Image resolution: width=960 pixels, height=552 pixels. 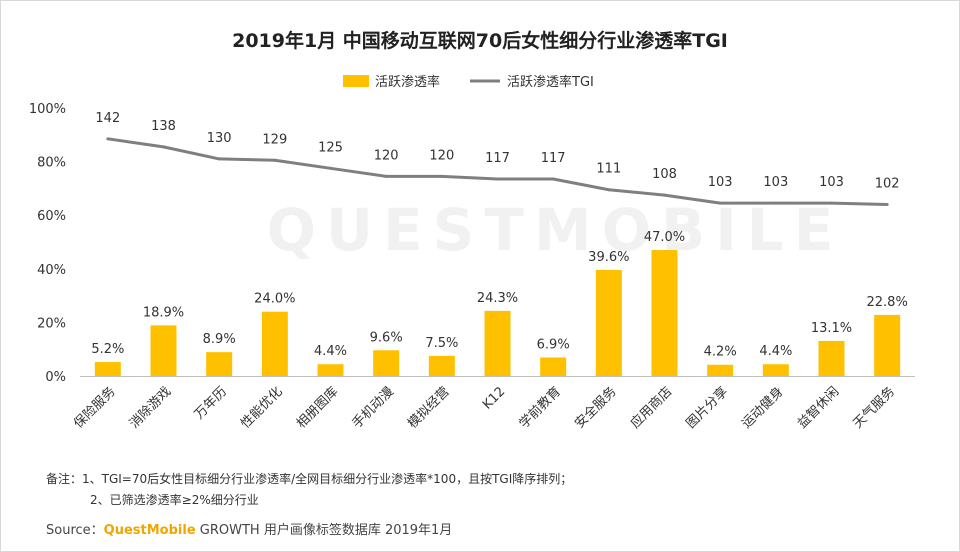 I want to click on watermark-text: QUESTMOBILE, so click(x=555, y=230).